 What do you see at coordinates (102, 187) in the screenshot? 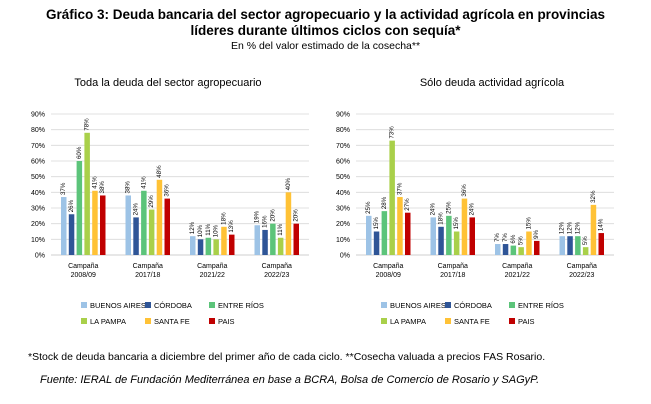
I see `data-label: 38%` at bounding box center [102, 187].